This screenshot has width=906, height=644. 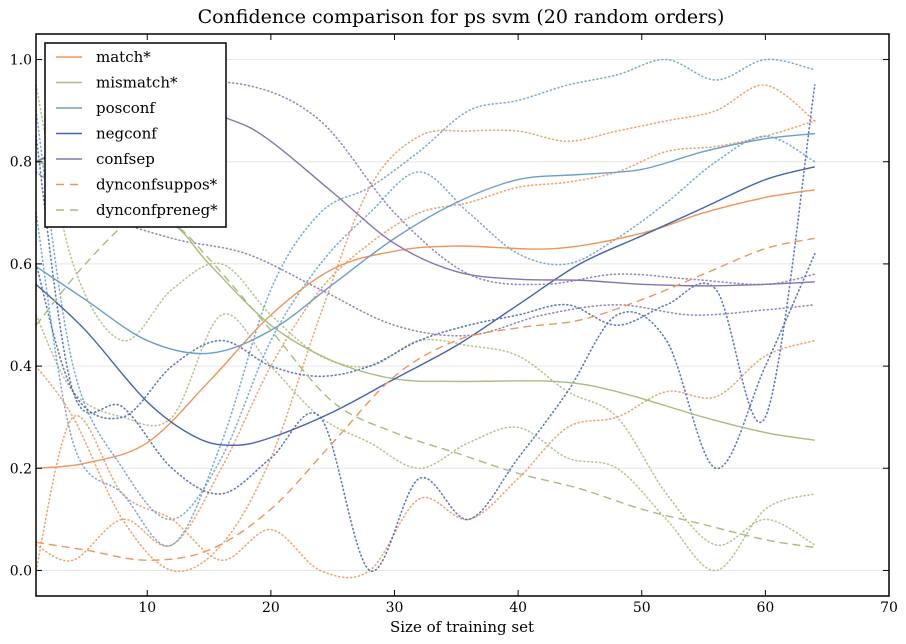 I want to click on x-tick-label: 50, so click(x=642, y=608).